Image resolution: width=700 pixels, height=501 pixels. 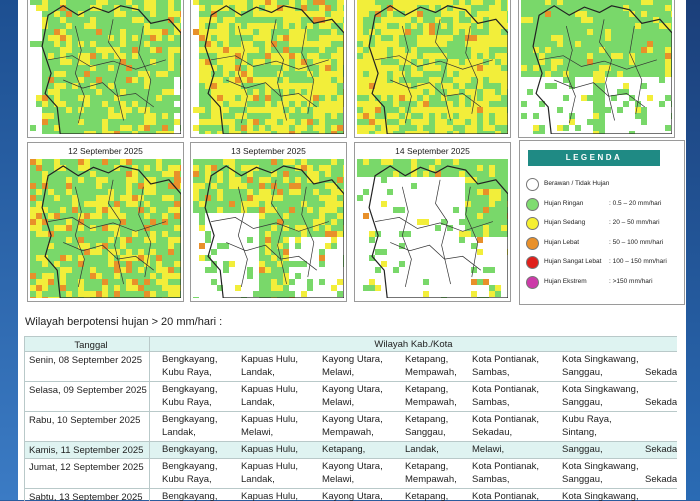 I want to click on legend-range: : 50 – 100 mm/hari, so click(x=636, y=242).